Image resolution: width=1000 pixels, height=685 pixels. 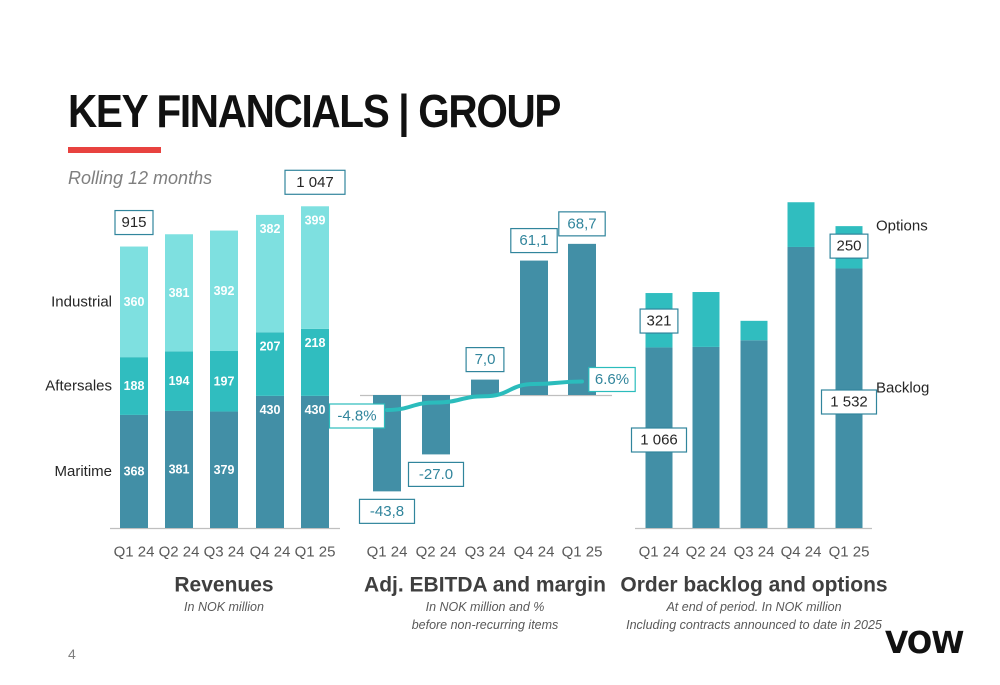 What do you see at coordinates (924, 643) in the screenshot?
I see `company-logo: VOW` at bounding box center [924, 643].